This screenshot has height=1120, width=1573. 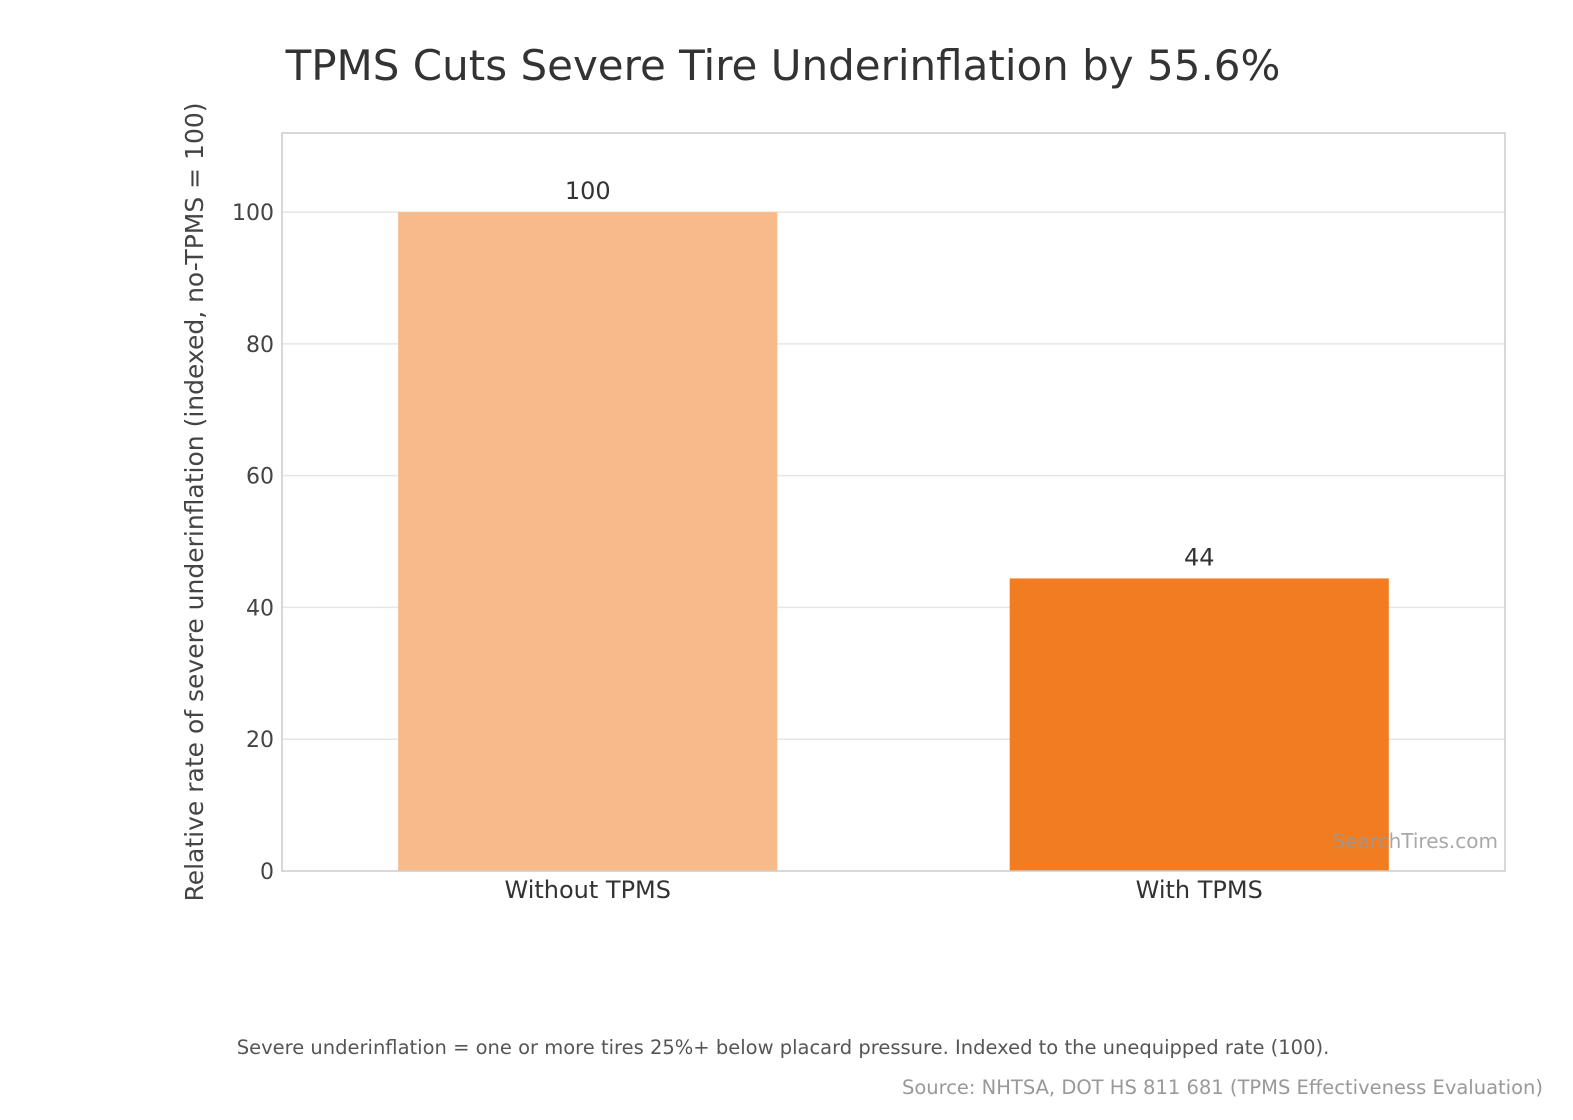 I want to click on y-tick-label: 80, so click(x=260, y=345).